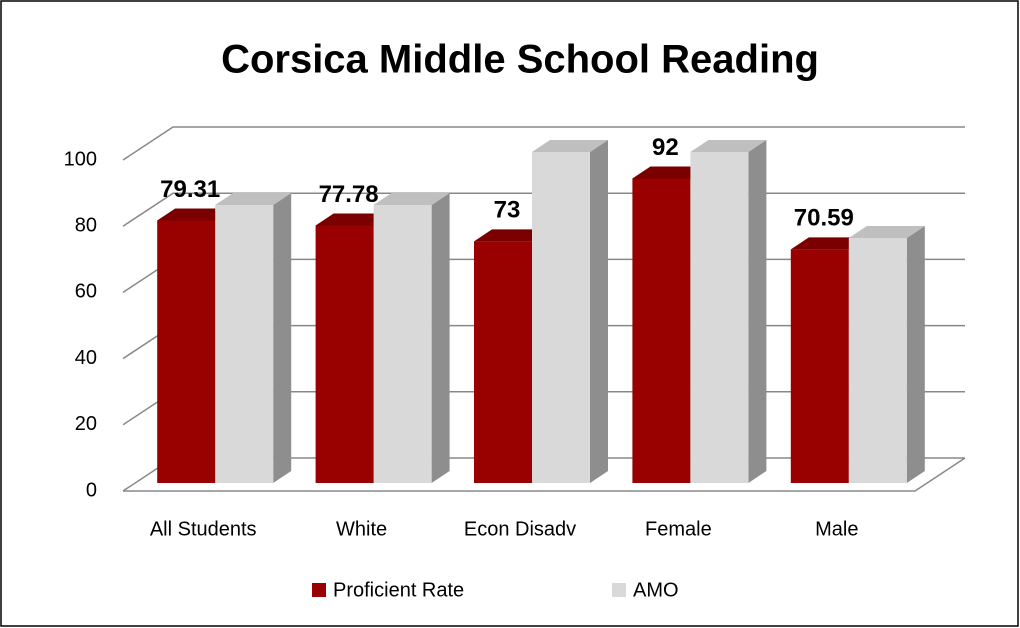 The image size is (1020, 628). Describe the element at coordinates (91, 490) in the screenshot. I see `y-tick-label: 0` at that location.